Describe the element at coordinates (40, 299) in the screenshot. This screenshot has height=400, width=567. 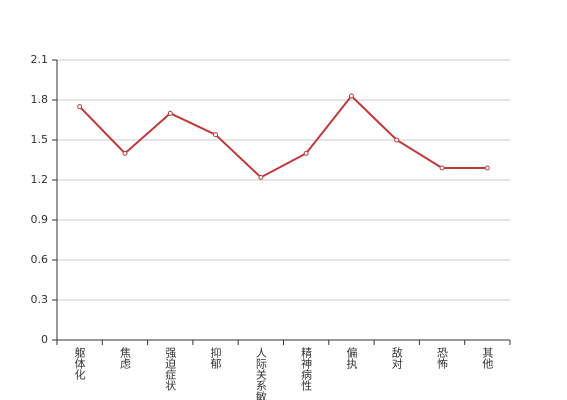
I see `y-tick-label: 0.3` at that location.